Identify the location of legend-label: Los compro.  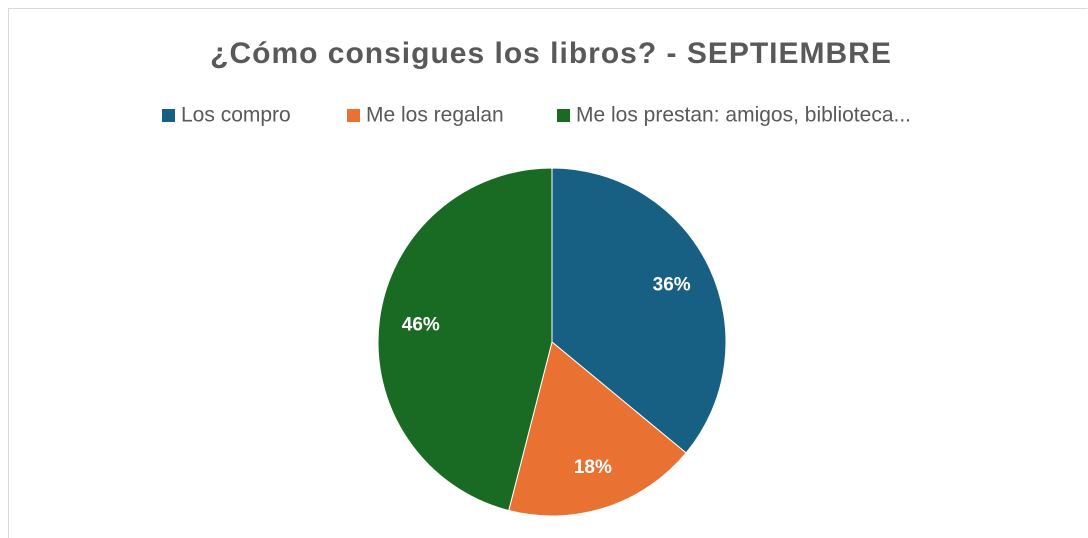
(236, 115).